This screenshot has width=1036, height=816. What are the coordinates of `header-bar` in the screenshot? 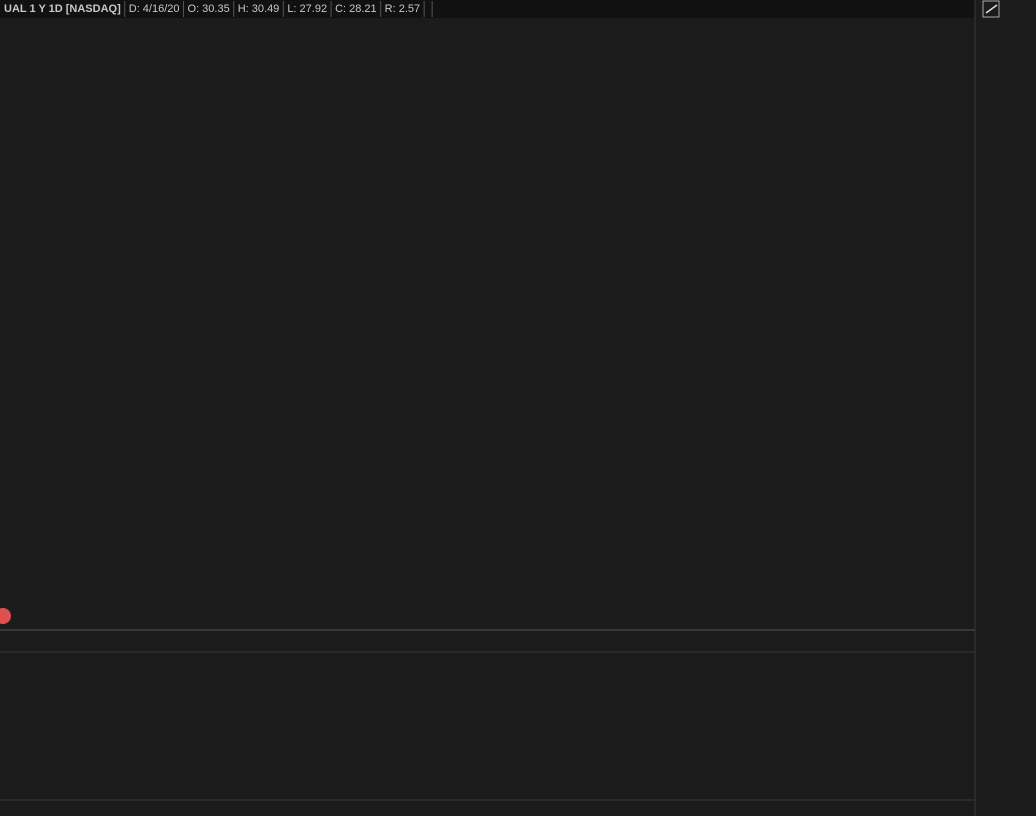 It's located at (487, 9).